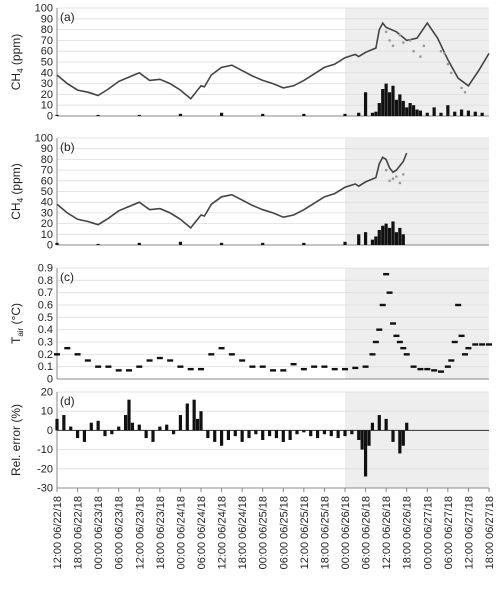 The height and width of the screenshot is (603, 500). I want to click on x-tick-label: 12:00 06/27/18, so click(469, 532).